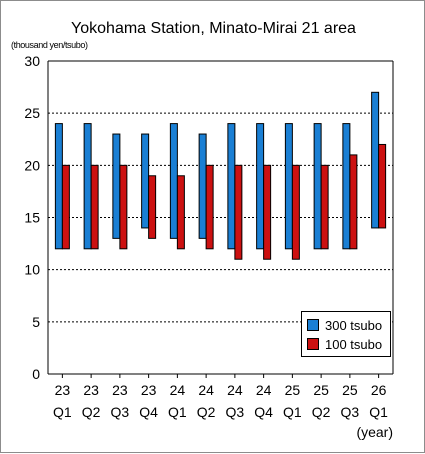 The height and width of the screenshot is (454, 425). Describe the element at coordinates (62, 412) in the screenshot. I see `x-tick-quarter-0: Q1` at that location.